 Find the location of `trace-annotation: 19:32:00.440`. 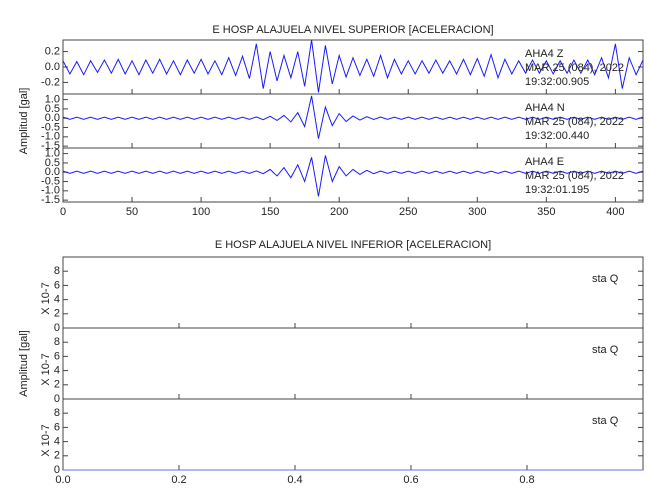

trace-annotation: 19:32:00.440 is located at coordinates (557, 136).